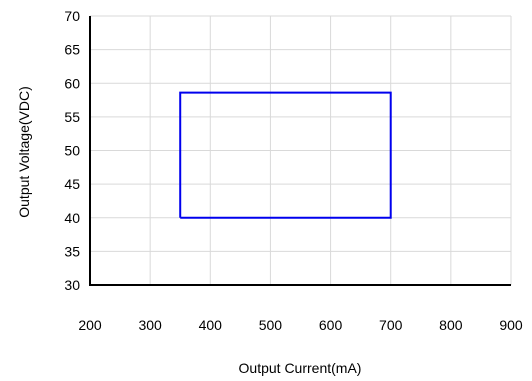  I want to click on y-tick-label-35: 35, so click(72, 251).